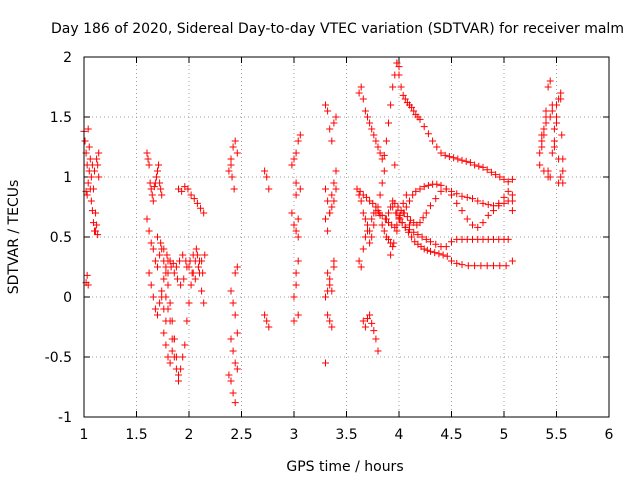 The image size is (640, 480). Describe the element at coordinates (61, 238) in the screenshot. I see `y-tick-label: 0.5` at that location.